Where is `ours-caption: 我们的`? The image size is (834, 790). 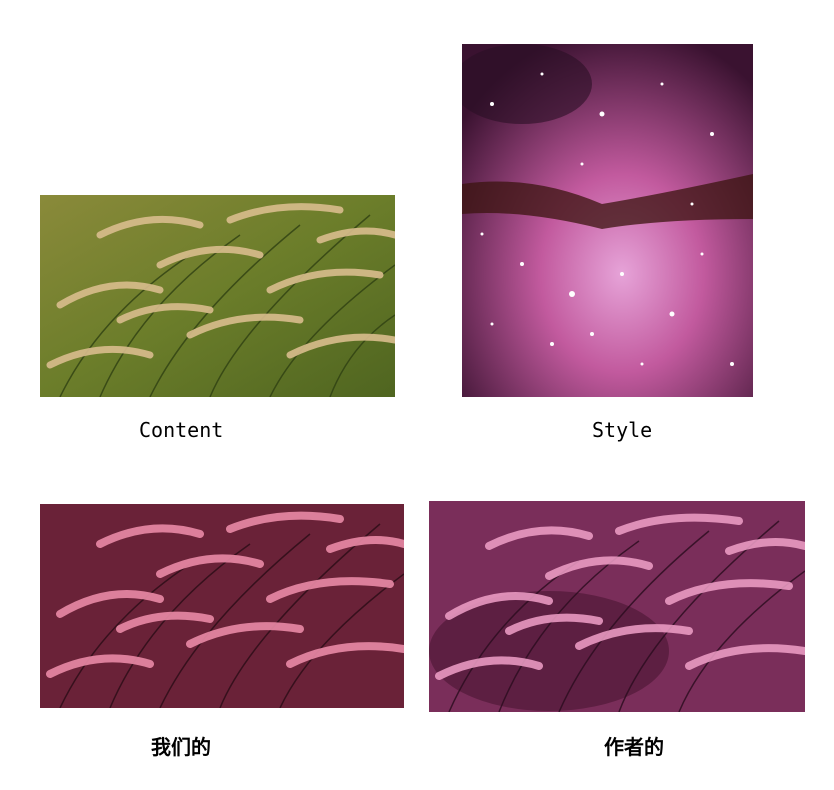
ours-caption: 我们的 is located at coordinates (181, 747).